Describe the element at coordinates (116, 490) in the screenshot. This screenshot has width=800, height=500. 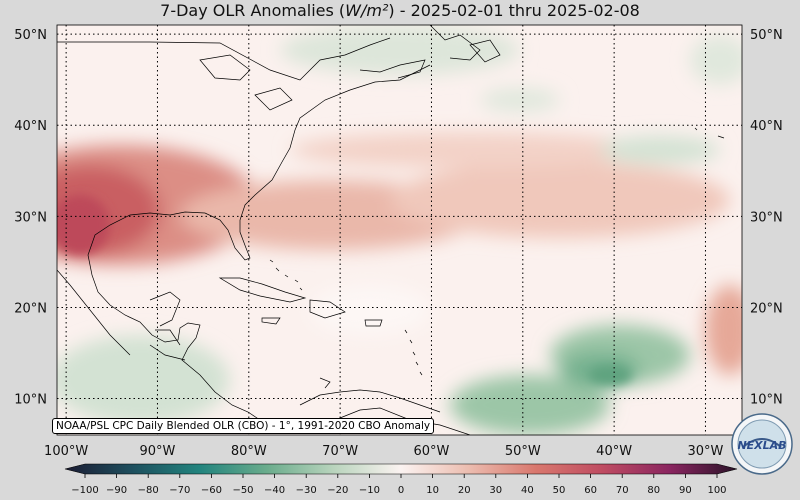
I see `colorbar-tick-label: −90` at that location.